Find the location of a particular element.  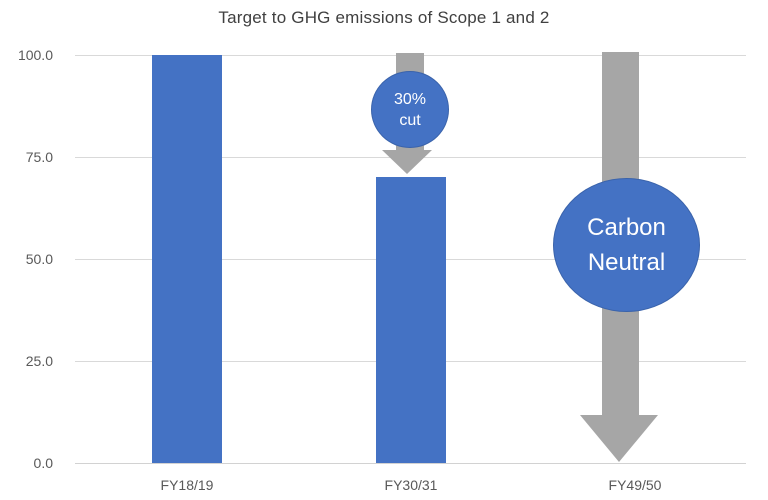

x-category-label: FY49/50 is located at coordinates (635, 485).